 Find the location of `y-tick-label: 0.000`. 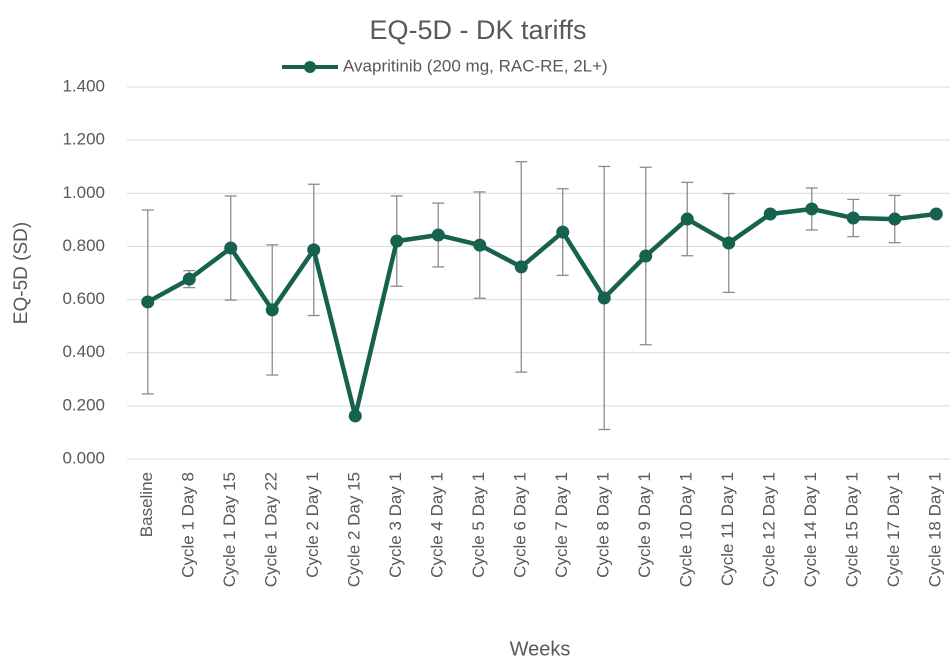

y-tick-label: 0.000 is located at coordinates (83, 457).